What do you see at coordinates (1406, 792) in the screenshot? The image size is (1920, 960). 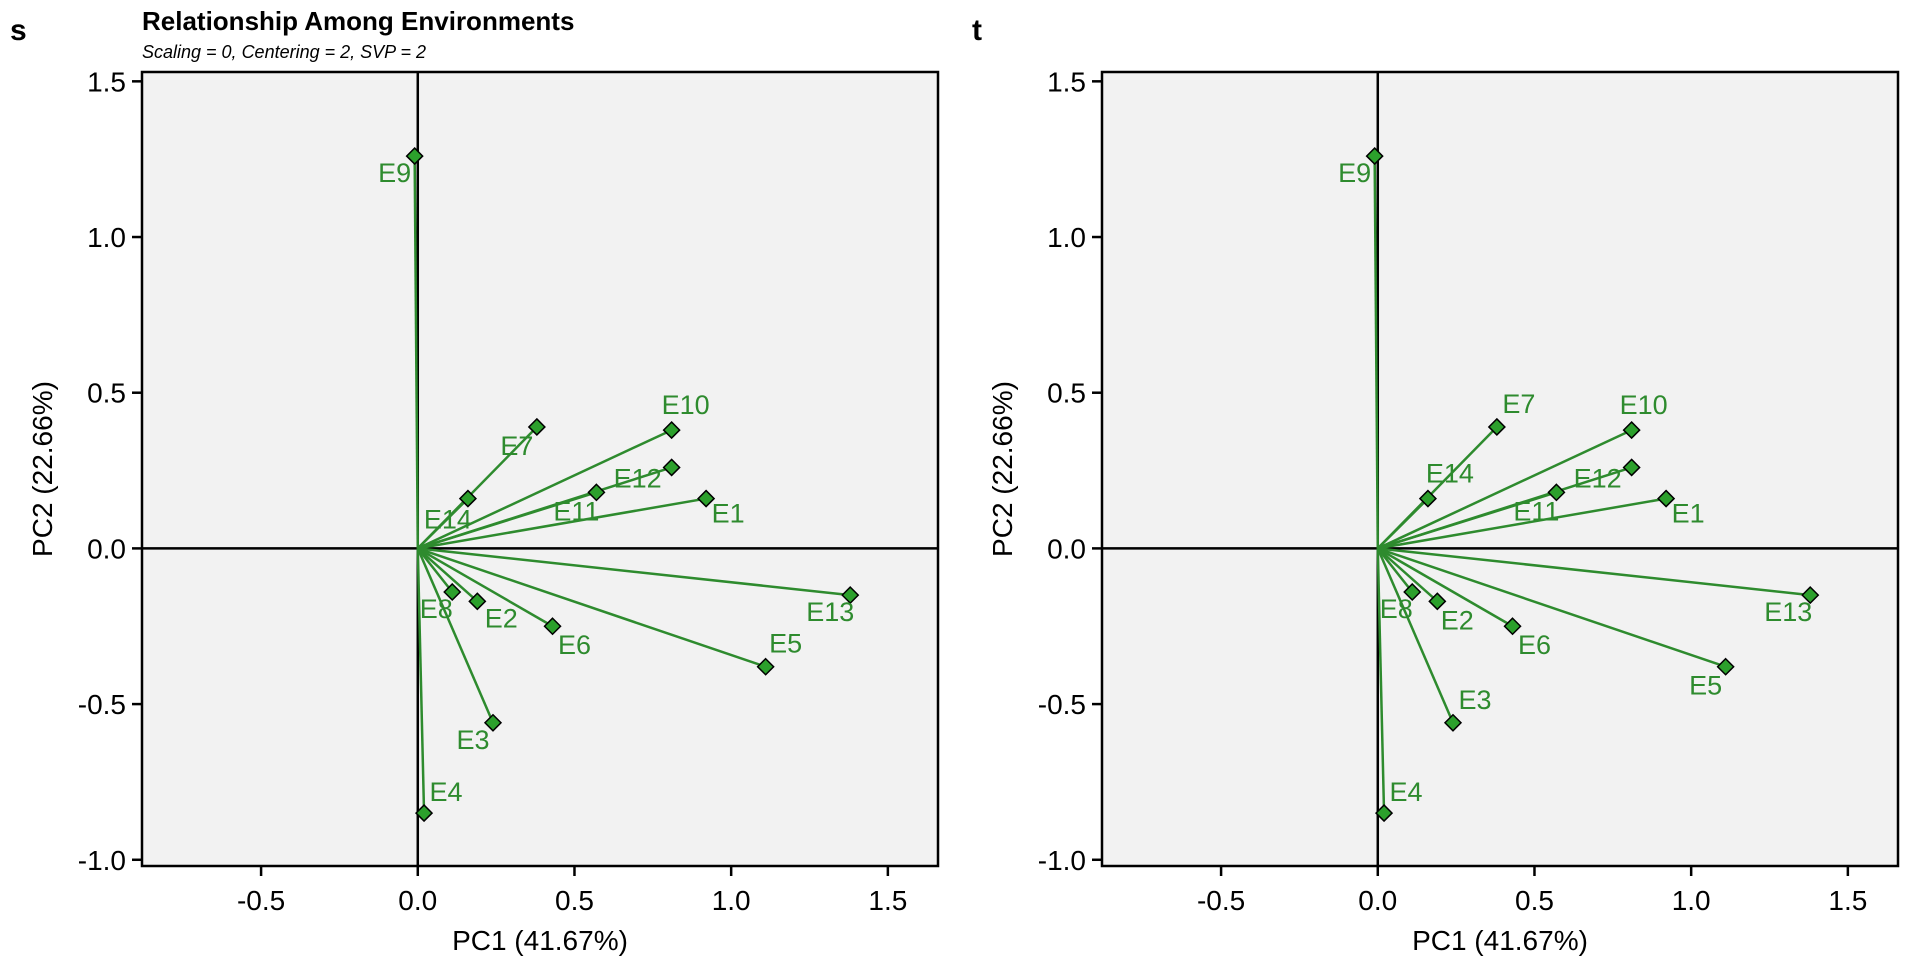 I see `point-label-e4: E4` at bounding box center [1406, 792].